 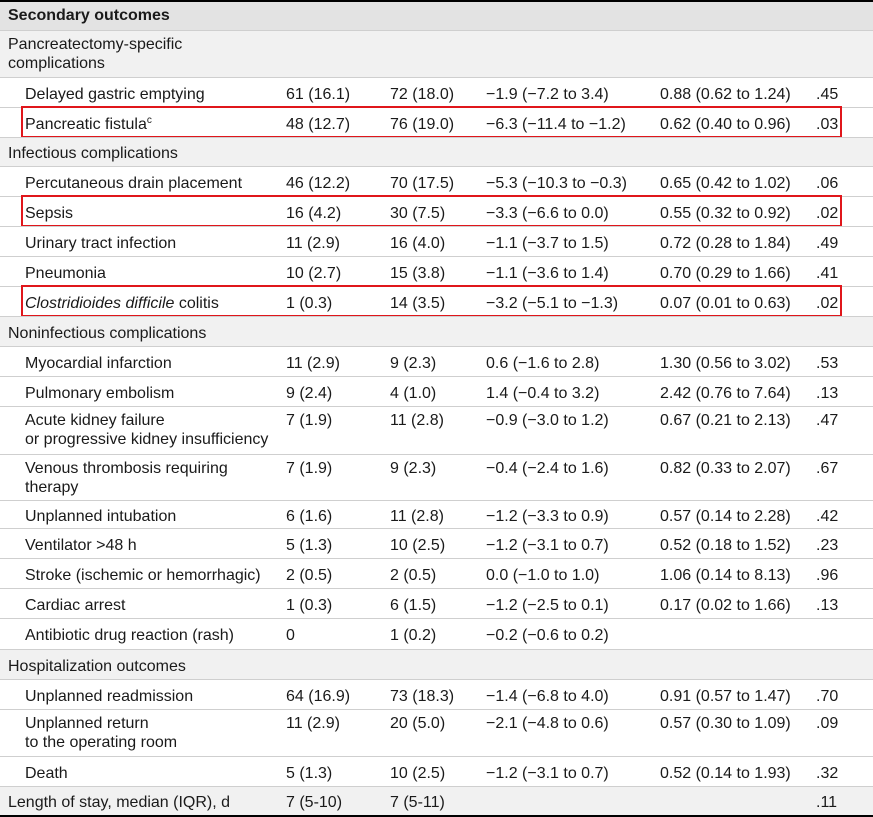 I want to click on row-label: Unplanned return to the operating room, so click(x=101, y=733).